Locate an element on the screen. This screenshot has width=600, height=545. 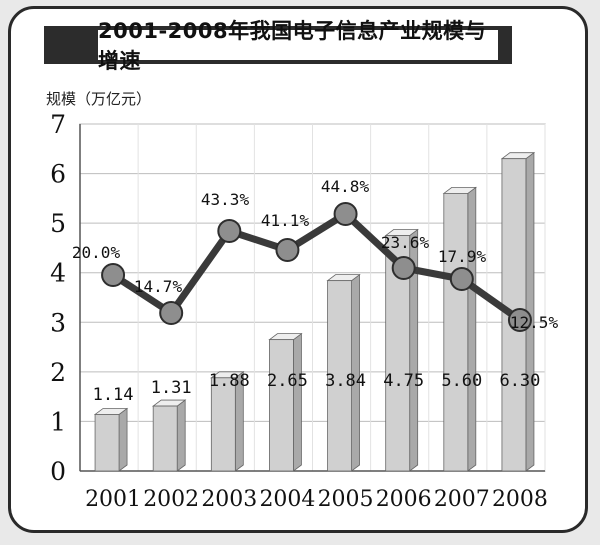
bar-value-label: 4.75 is located at coordinates (403, 381).